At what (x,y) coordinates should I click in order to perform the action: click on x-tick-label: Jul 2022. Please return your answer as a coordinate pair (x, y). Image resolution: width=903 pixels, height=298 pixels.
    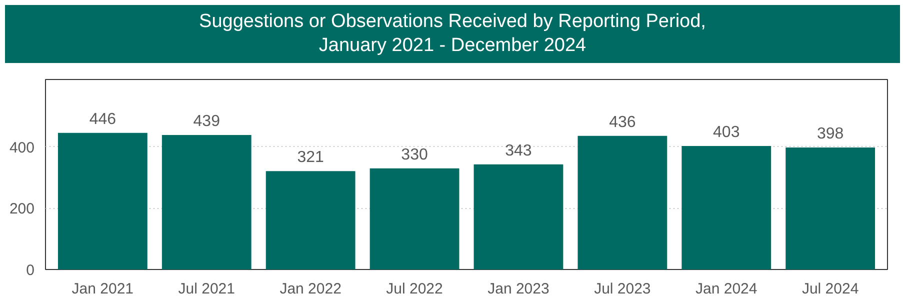
    Looking at the image, I should click on (414, 289).